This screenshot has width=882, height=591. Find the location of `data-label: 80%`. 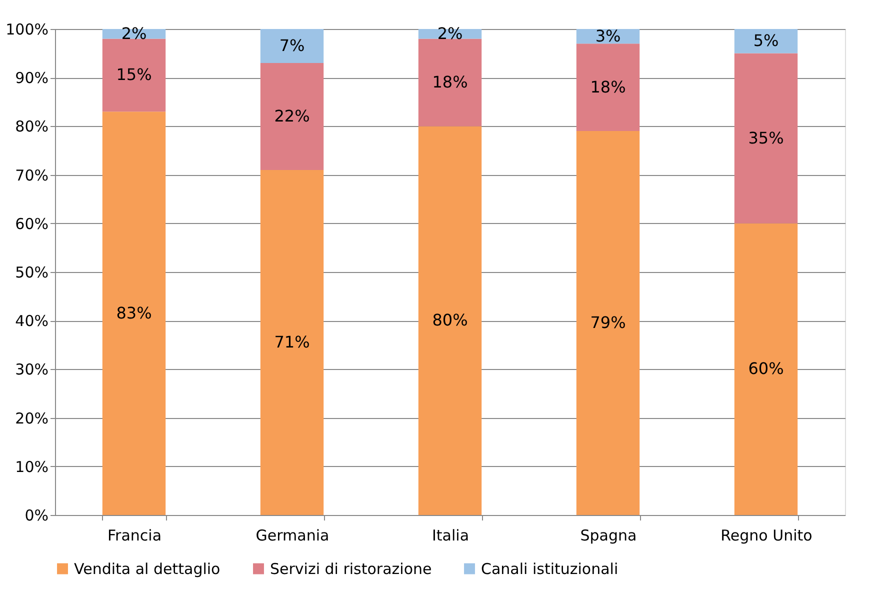

data-label: 80% is located at coordinates (450, 320).